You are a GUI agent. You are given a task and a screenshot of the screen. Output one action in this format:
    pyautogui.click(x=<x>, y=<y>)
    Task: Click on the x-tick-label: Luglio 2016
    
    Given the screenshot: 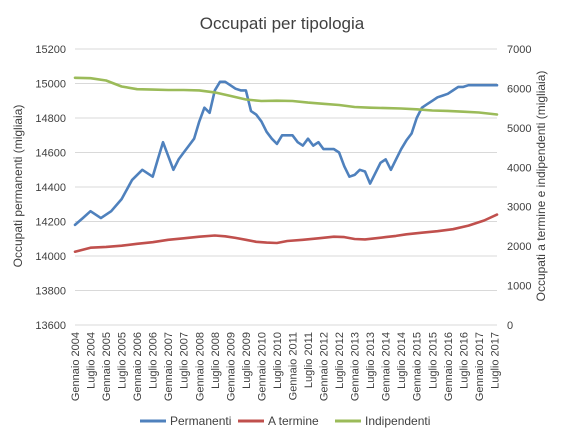 What is the action you would take?
    pyautogui.click(x=464, y=360)
    